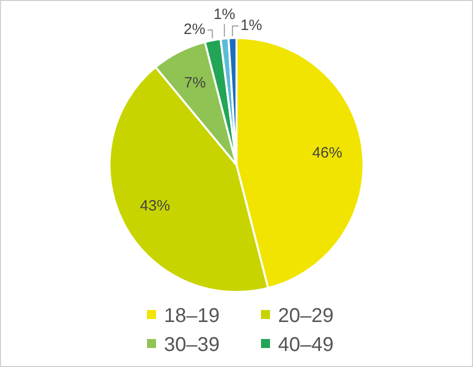 The height and width of the screenshot is (367, 473). Describe the element at coordinates (192, 345) in the screenshot. I see `legend-label: 30–39` at that location.